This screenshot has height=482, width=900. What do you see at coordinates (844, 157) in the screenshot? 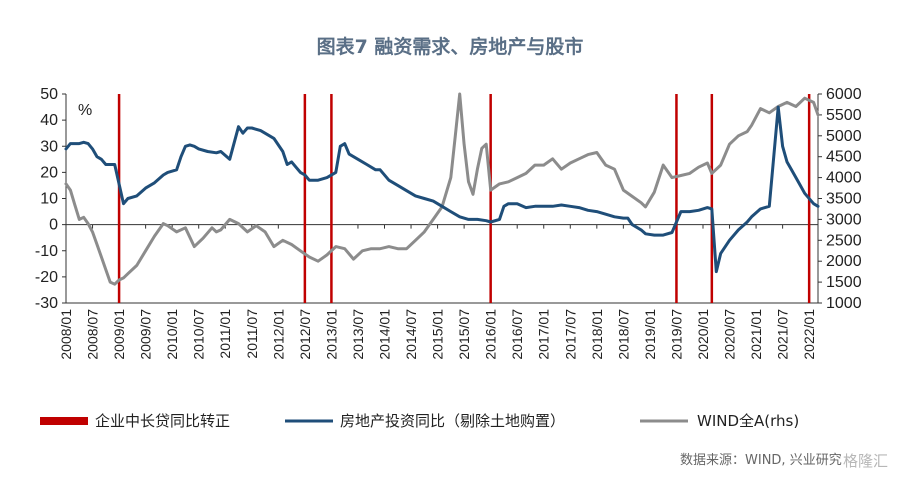
I see `y-right-tick-label: 4500` at bounding box center [844, 157].